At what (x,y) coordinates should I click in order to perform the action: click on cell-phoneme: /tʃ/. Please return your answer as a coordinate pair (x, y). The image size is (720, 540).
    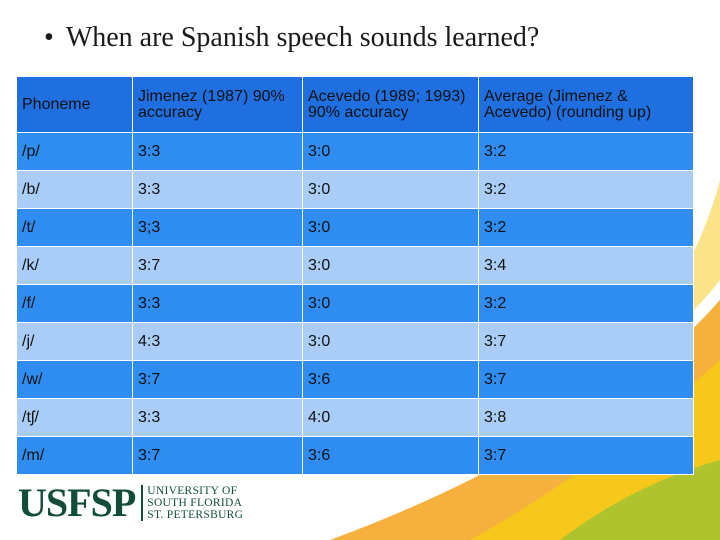
    Looking at the image, I should click on (74, 417).